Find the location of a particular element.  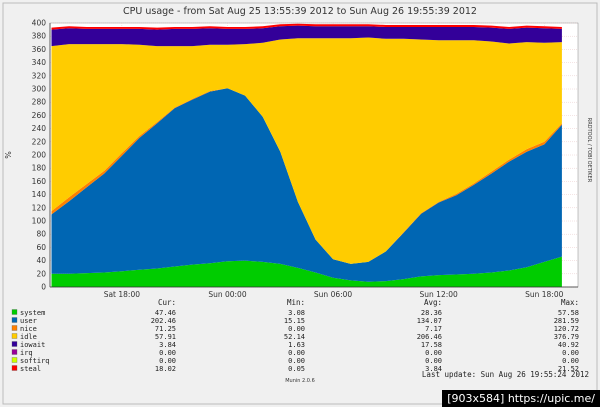

legend-avg: 7.17 is located at coordinates (433, 329).